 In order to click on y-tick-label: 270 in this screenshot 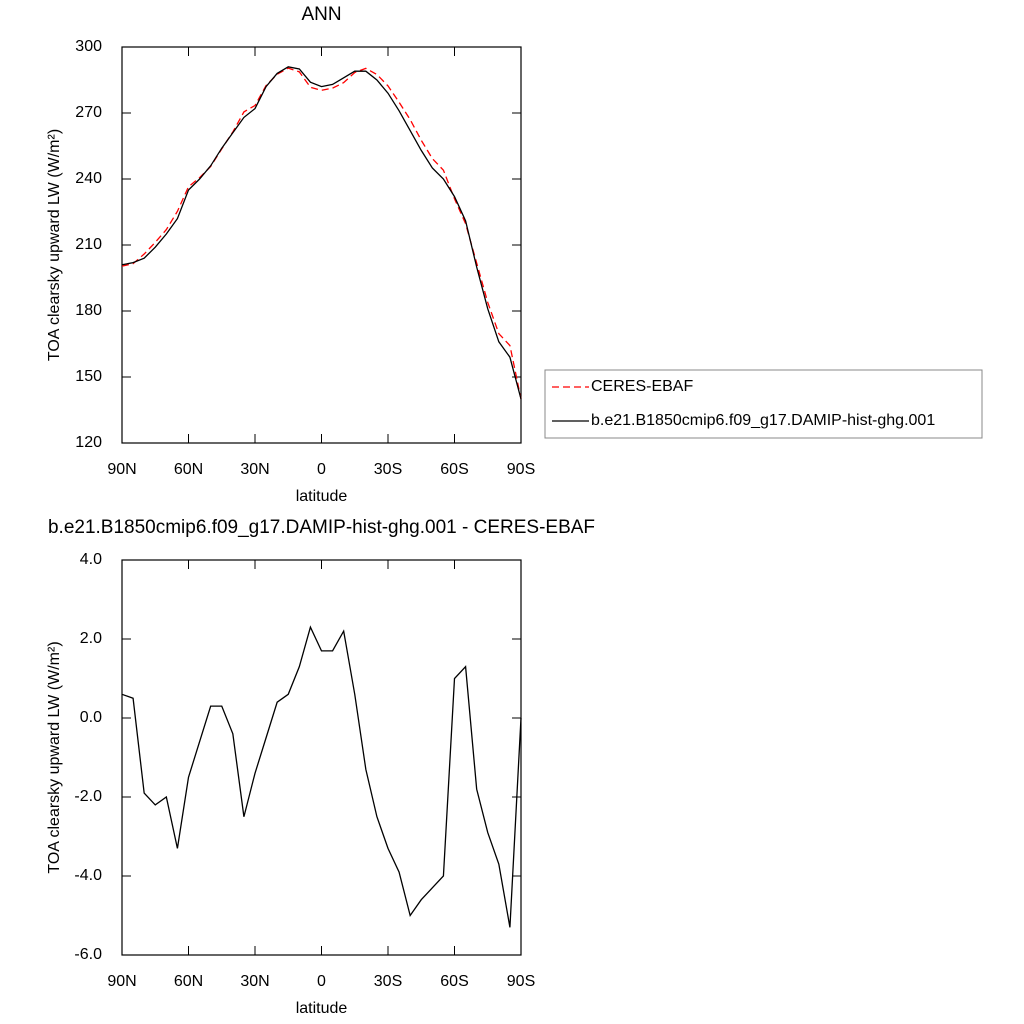, I will do `click(88, 112)`.